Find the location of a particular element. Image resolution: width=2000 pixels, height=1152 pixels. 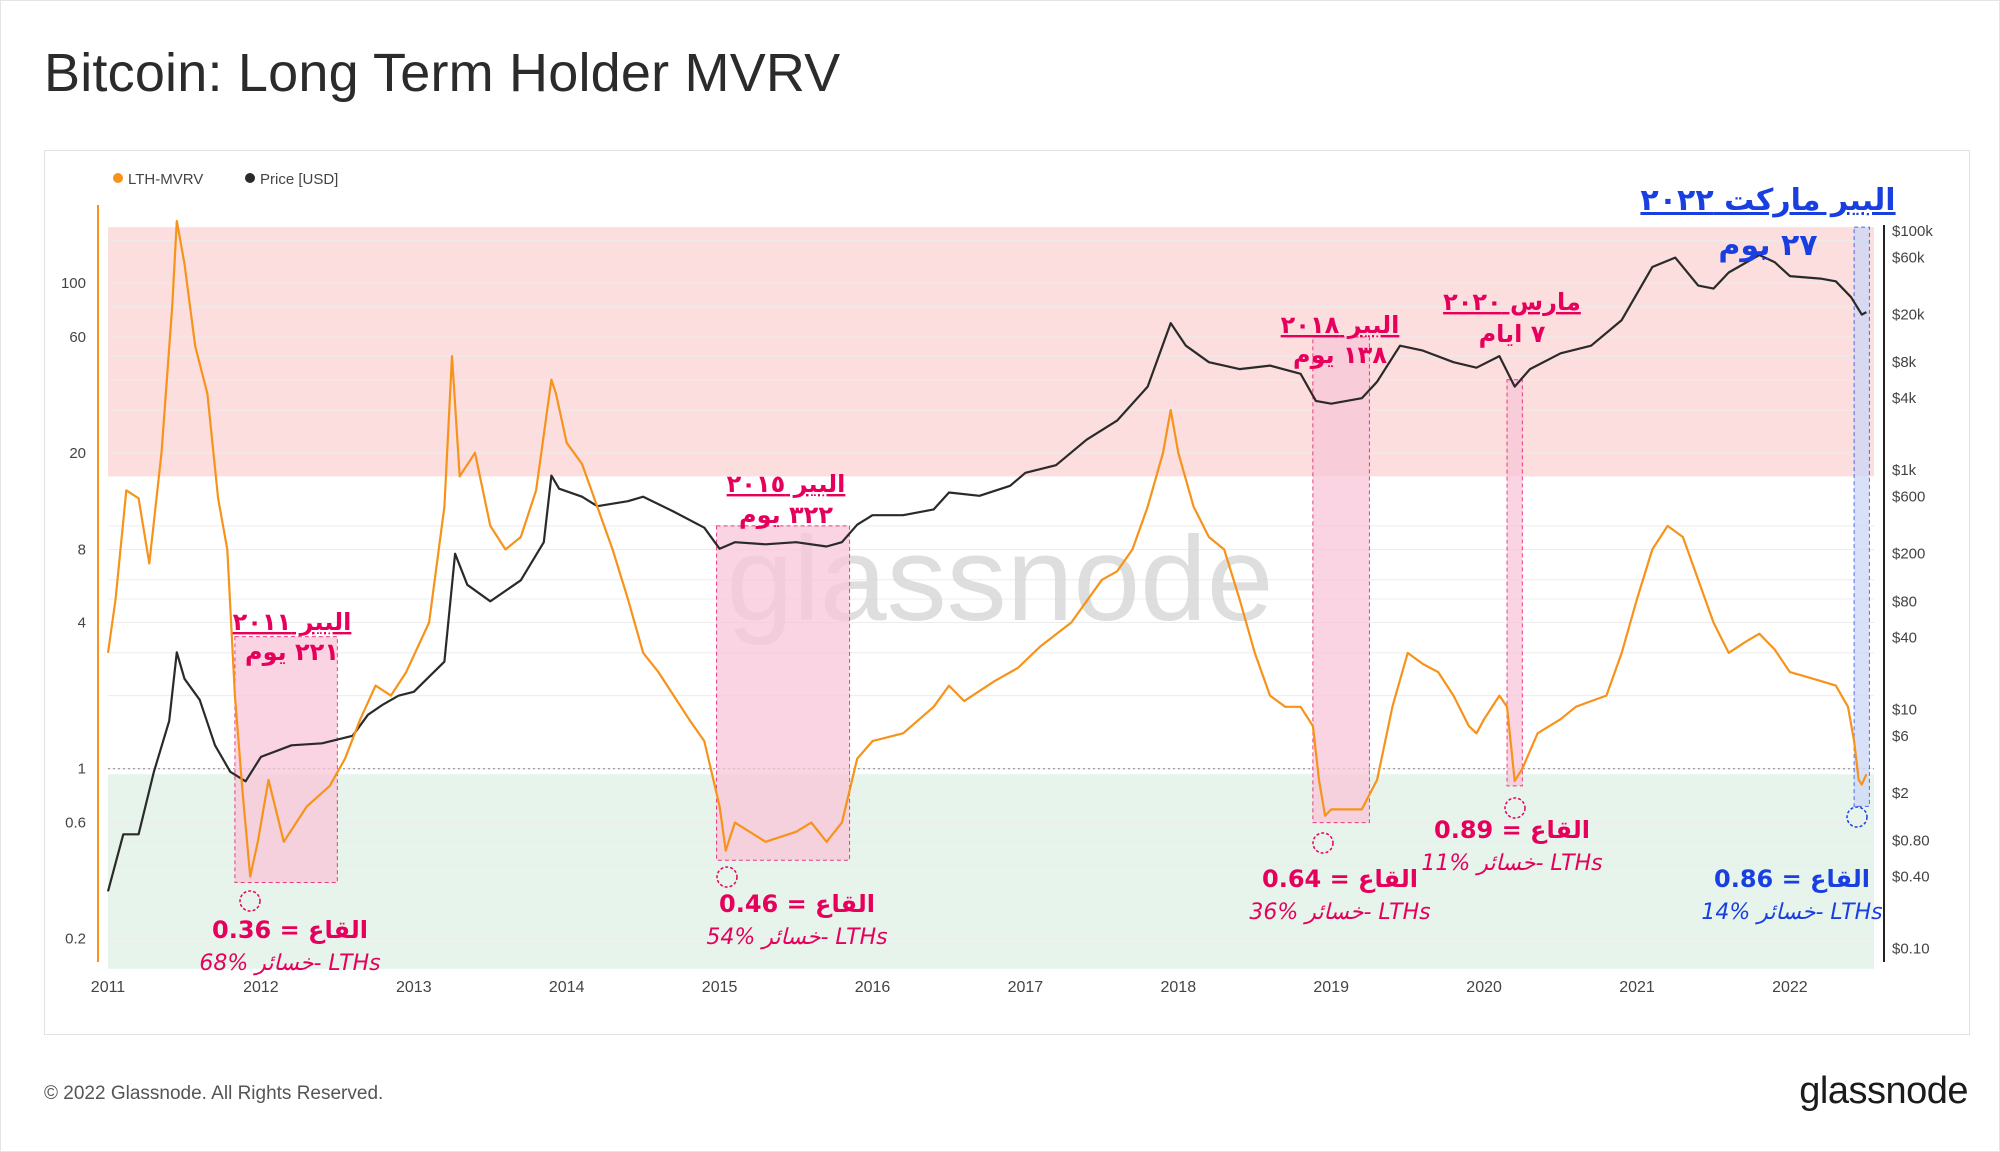

left-tick-label: 1 is located at coordinates (82, 769).